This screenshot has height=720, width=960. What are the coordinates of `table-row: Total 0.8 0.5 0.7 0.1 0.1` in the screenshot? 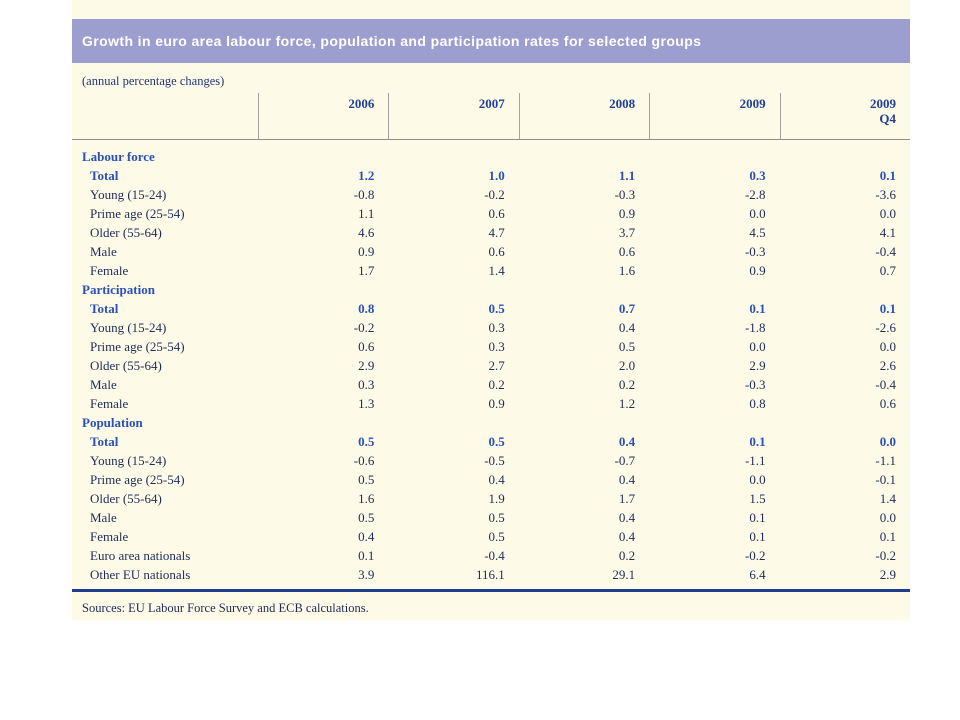 It's located at (491, 308).